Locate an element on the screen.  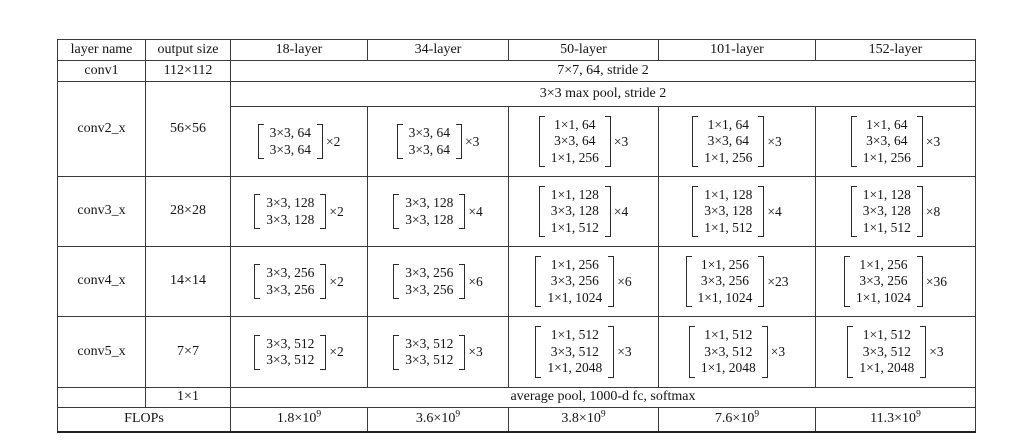
block-multiplier: ×36 is located at coordinates (936, 281).